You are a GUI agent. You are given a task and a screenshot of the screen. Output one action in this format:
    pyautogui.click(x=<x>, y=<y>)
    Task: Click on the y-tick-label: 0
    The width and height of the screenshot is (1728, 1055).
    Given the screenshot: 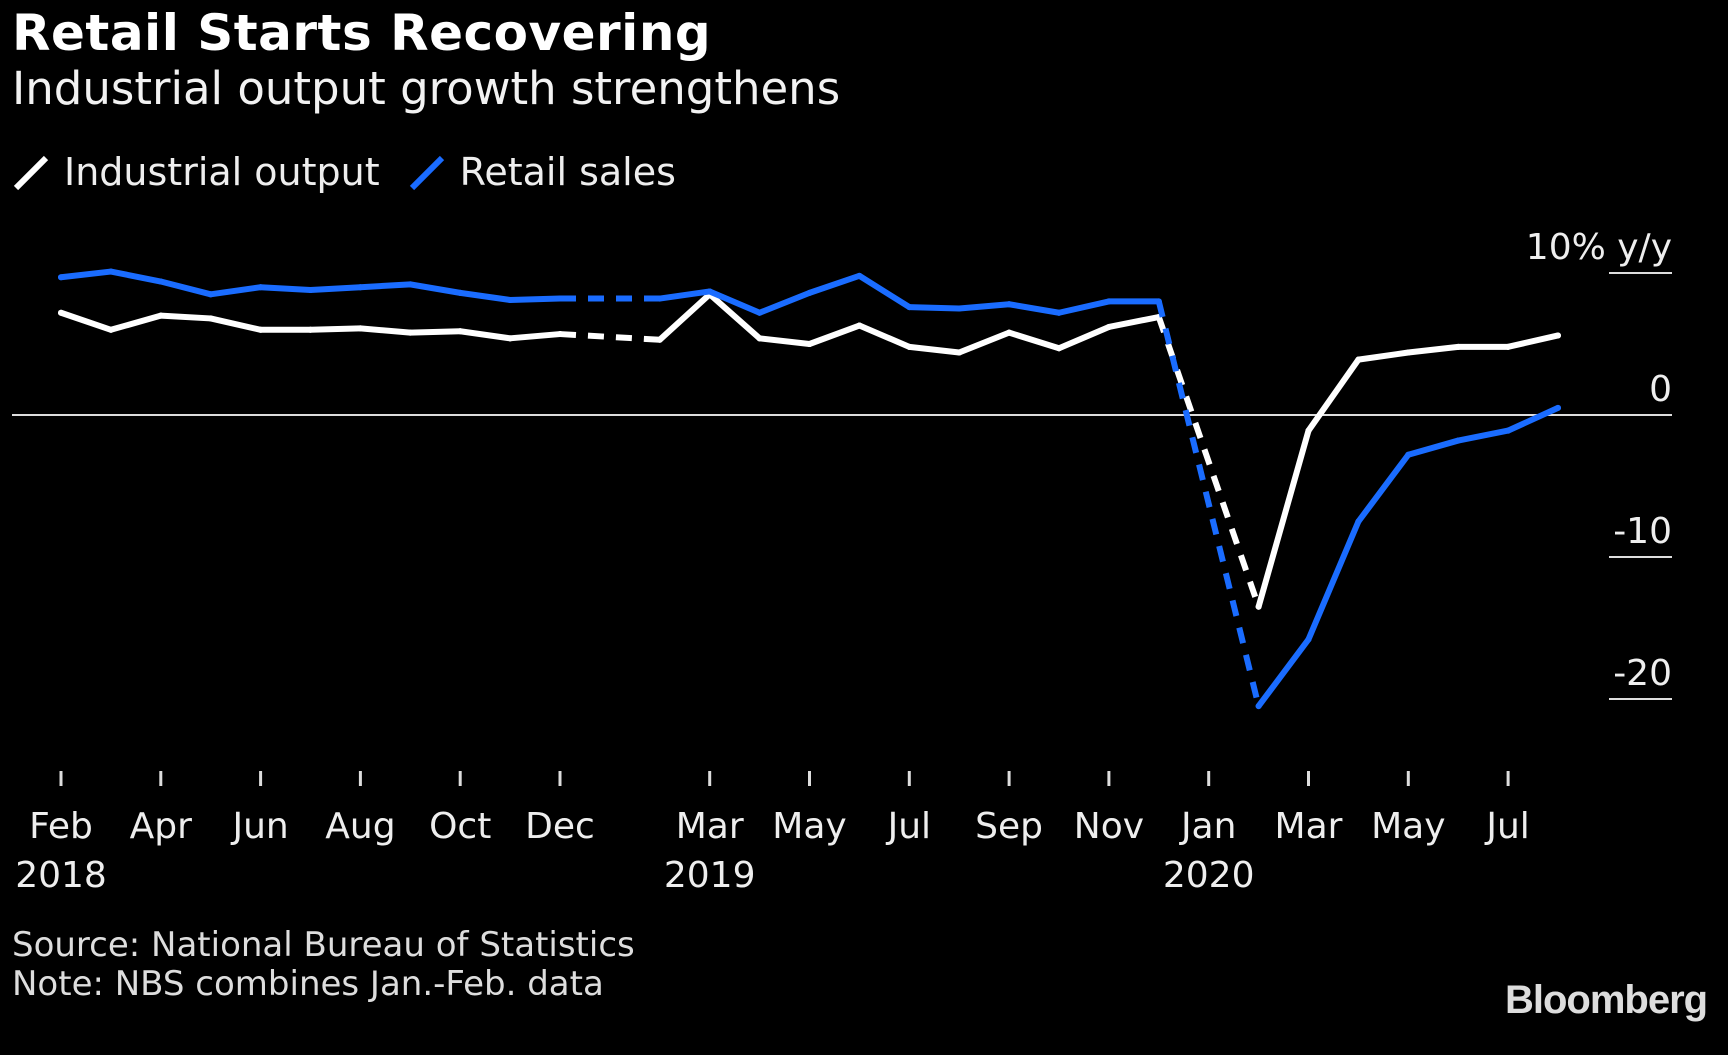 What is the action you would take?
    pyautogui.click(x=1660, y=389)
    